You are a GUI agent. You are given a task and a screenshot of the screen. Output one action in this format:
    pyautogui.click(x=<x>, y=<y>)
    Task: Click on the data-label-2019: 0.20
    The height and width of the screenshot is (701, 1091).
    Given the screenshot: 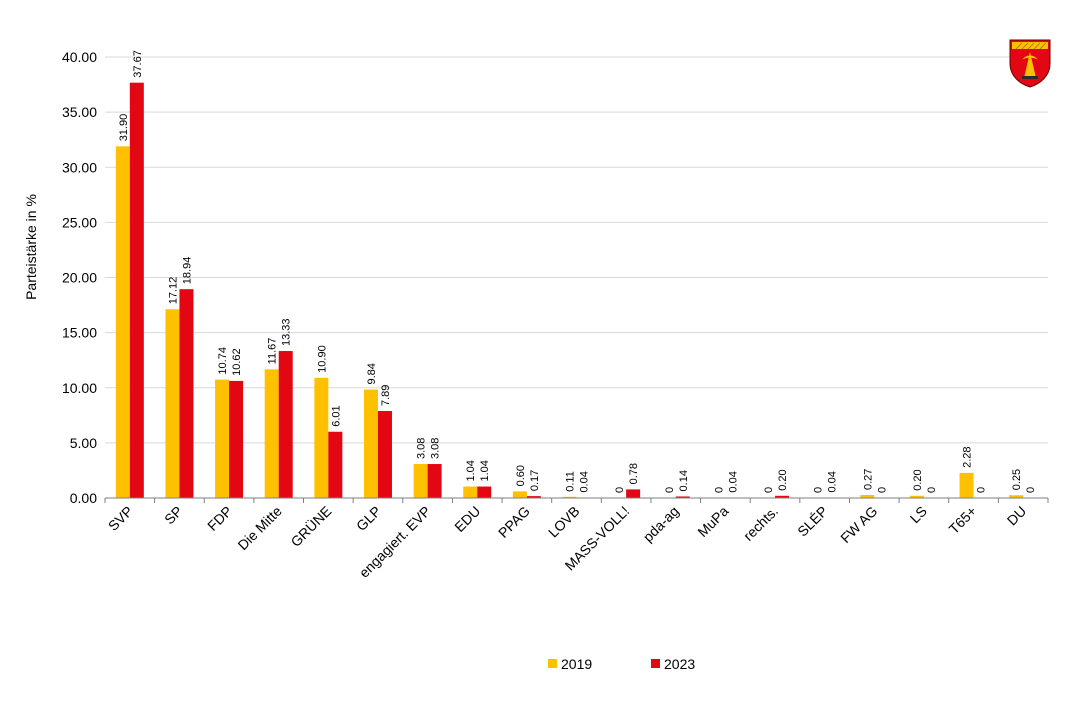 What is the action you would take?
    pyautogui.click(x=918, y=479)
    